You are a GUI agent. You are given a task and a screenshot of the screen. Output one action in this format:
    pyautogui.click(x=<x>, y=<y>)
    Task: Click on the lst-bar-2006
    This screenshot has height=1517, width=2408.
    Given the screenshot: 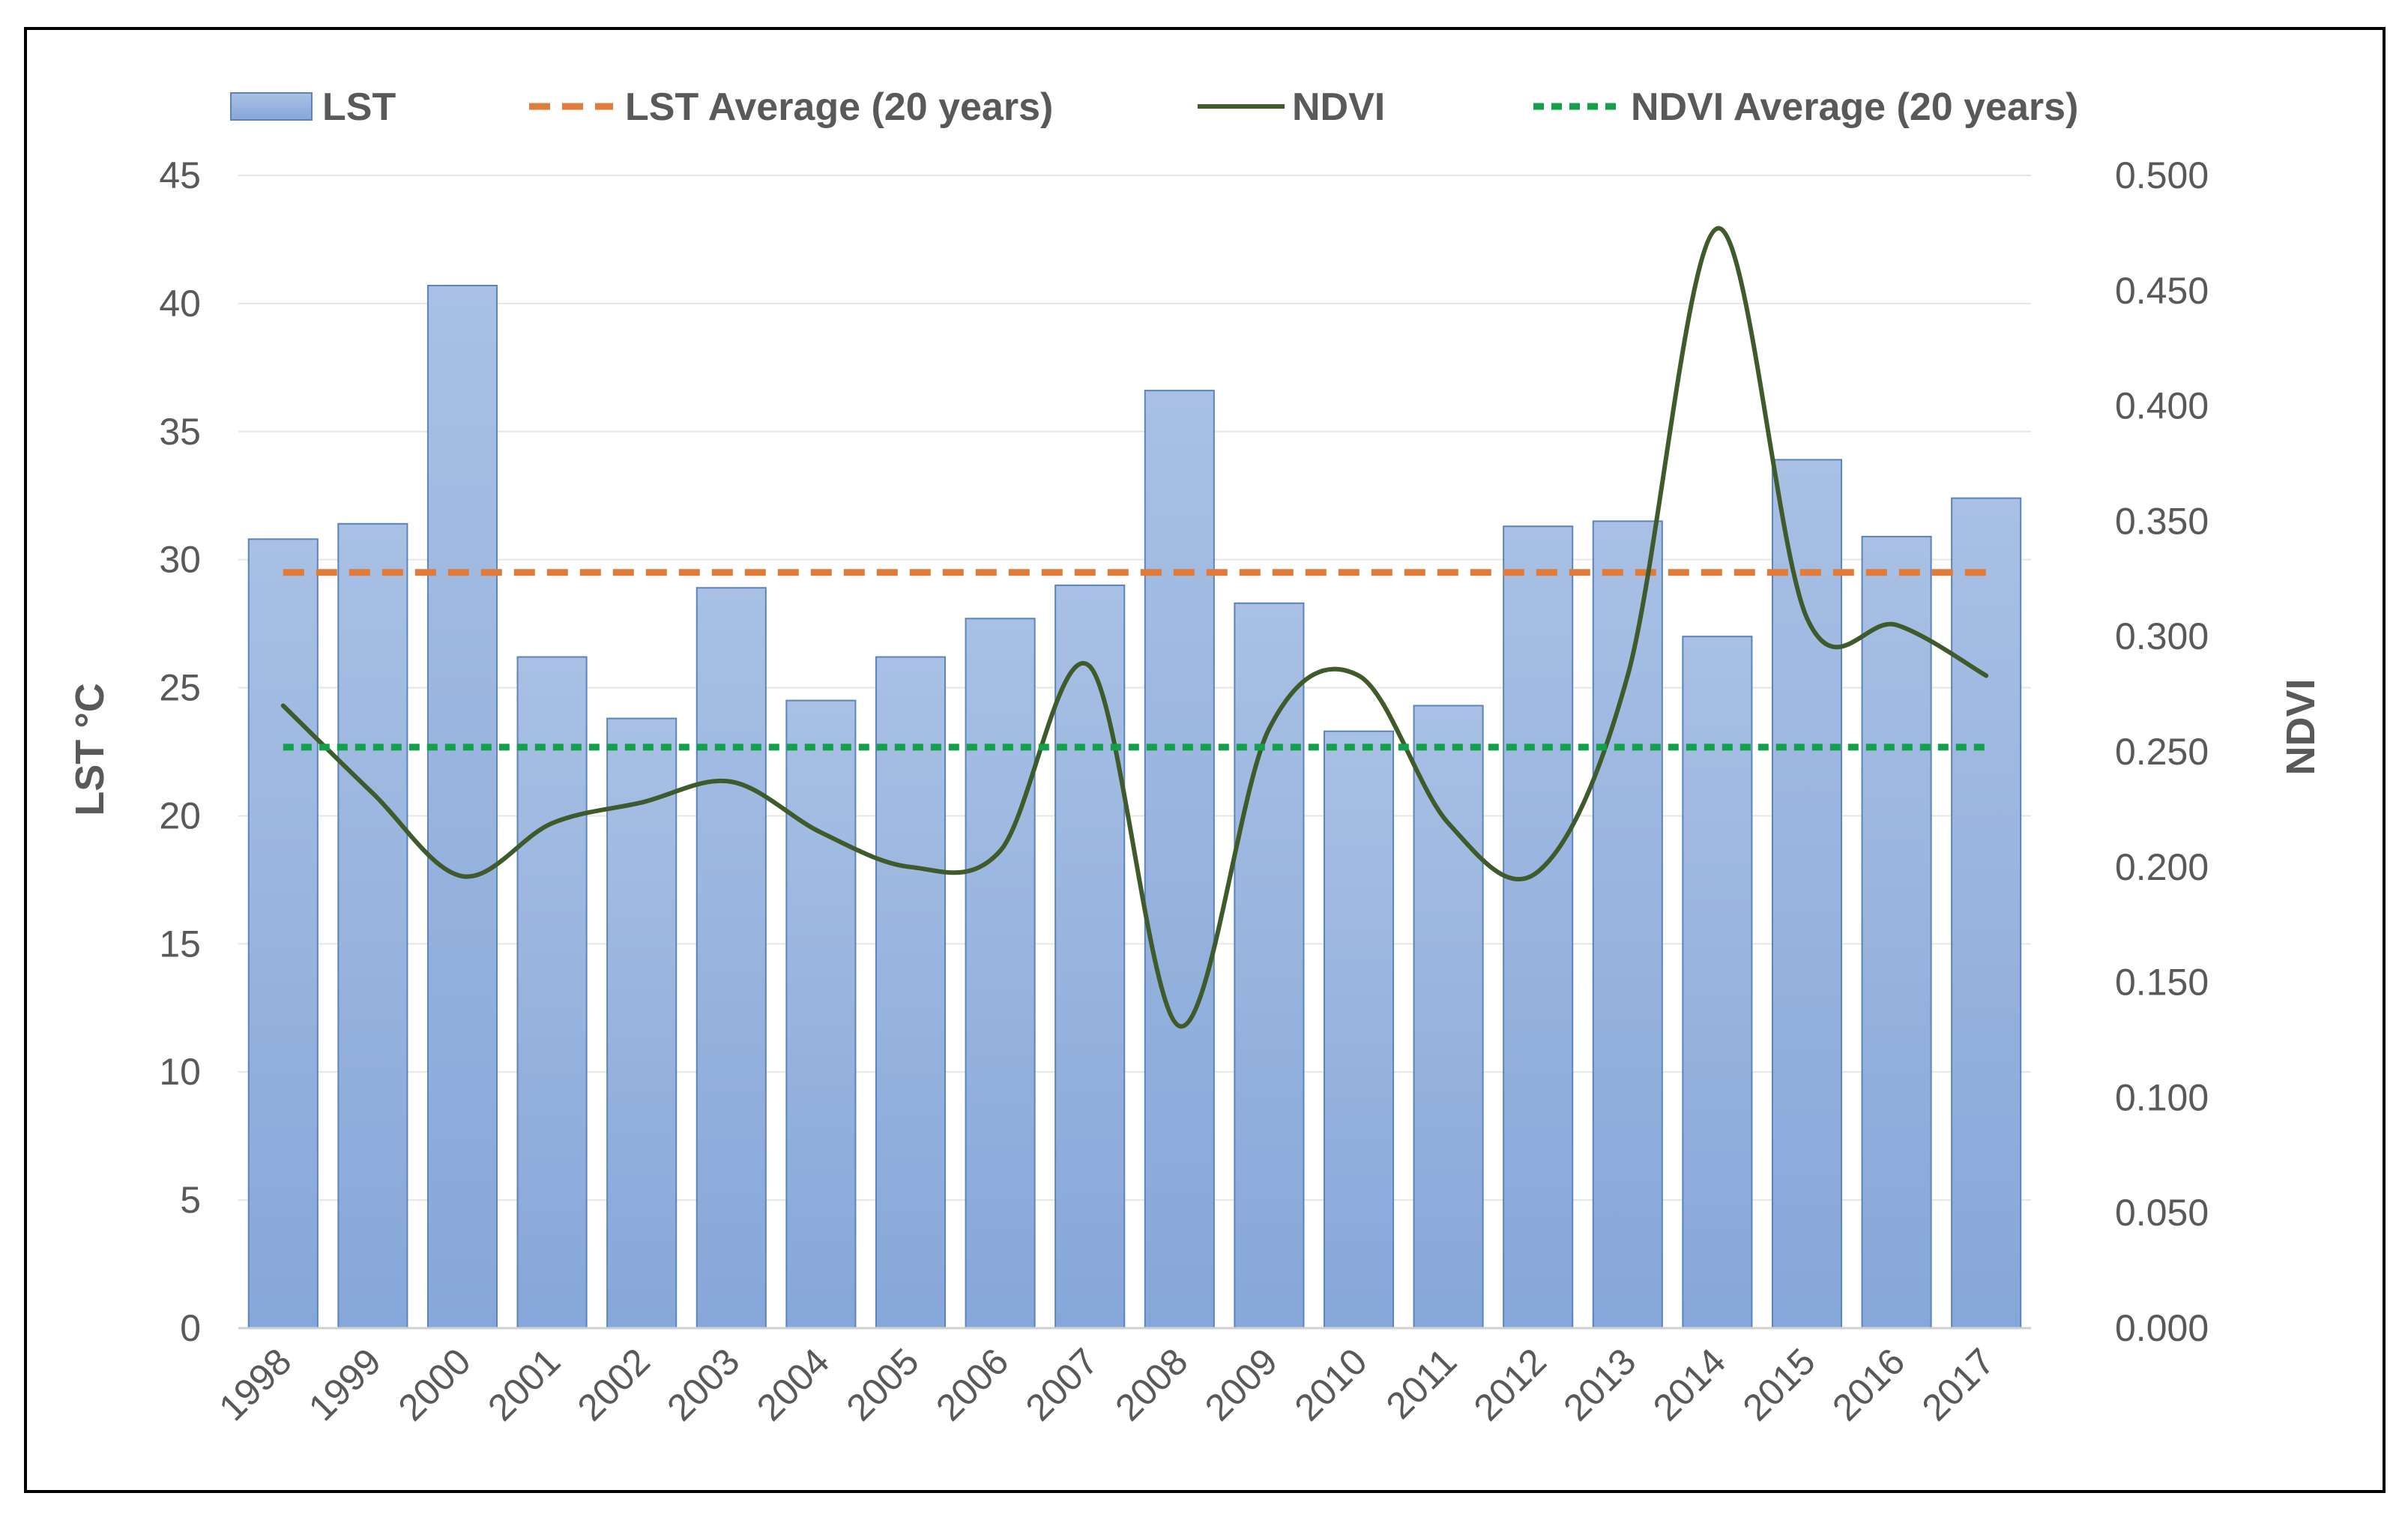 What is the action you would take?
    pyautogui.click(x=1000, y=973)
    